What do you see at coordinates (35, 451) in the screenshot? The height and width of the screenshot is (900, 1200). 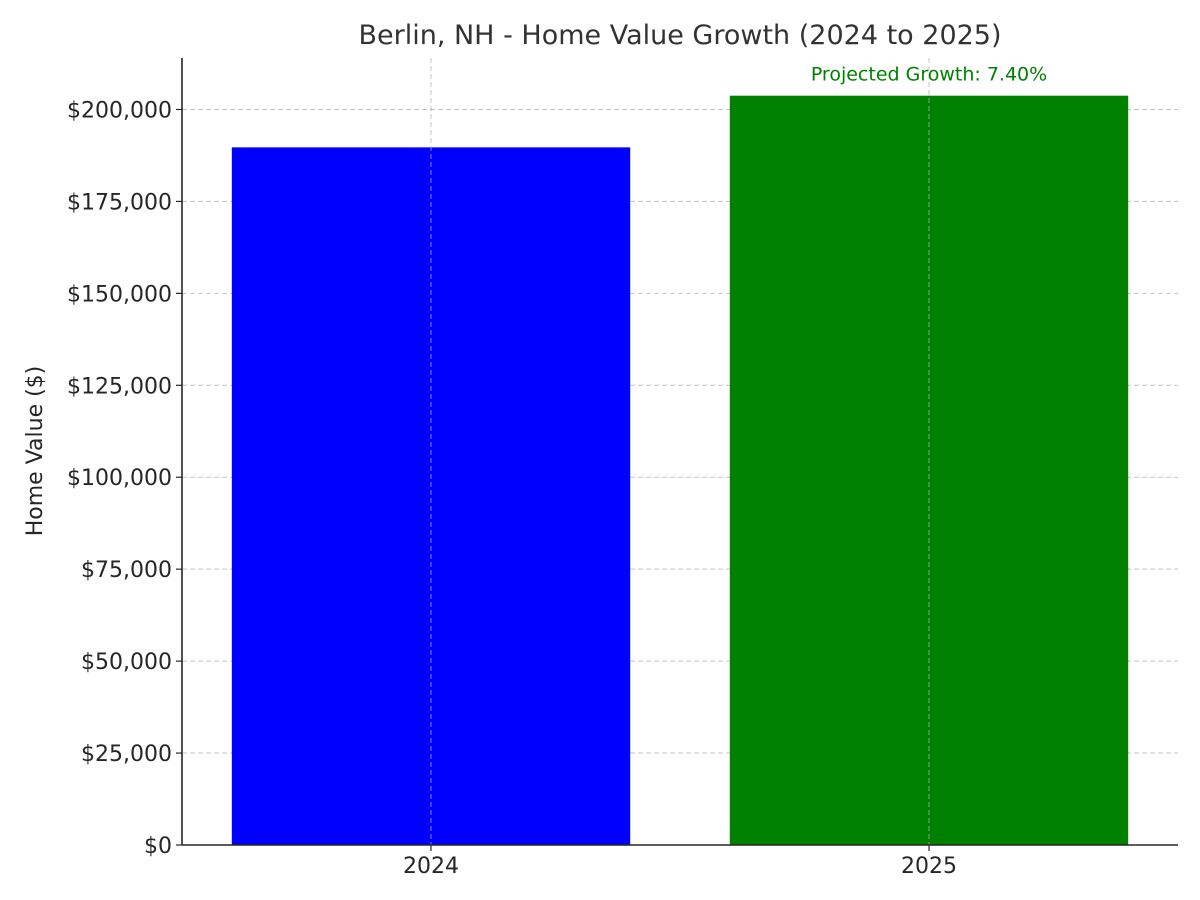 I see `y-axis-label: Home Value ($)` at bounding box center [35, 451].